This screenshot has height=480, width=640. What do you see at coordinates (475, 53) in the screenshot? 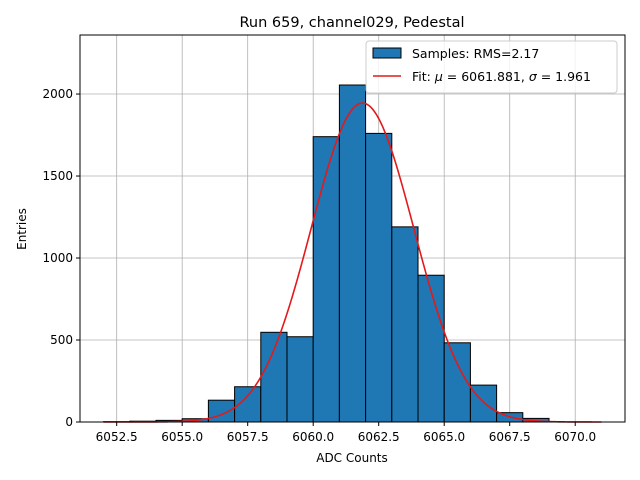
I see `legend-histogram-label: Samples: RMS=2.17` at bounding box center [475, 53].